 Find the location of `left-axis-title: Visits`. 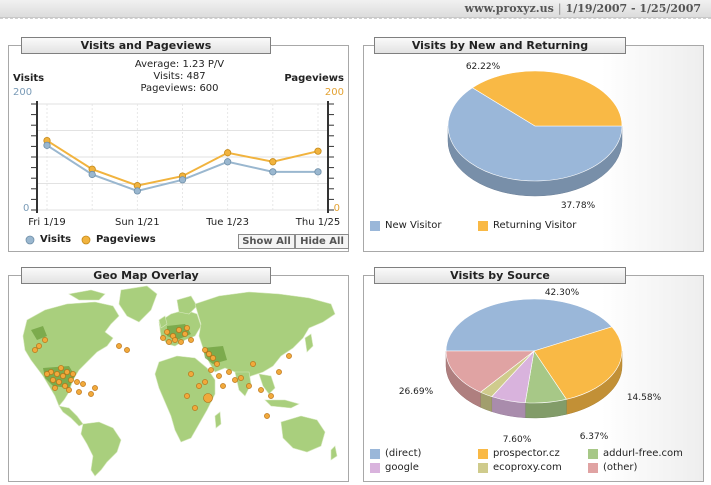

left-axis-title: Visits is located at coordinates (29, 78).